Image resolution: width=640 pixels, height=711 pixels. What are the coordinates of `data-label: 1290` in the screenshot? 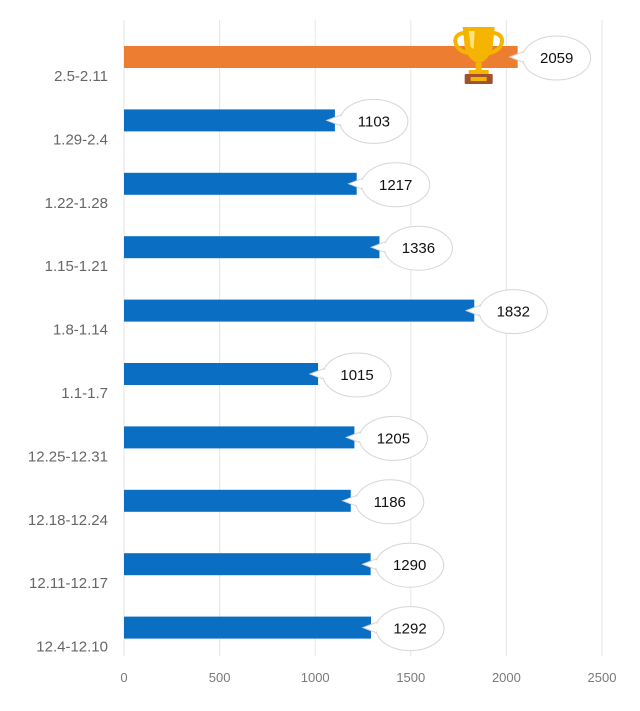 It's located at (409, 565).